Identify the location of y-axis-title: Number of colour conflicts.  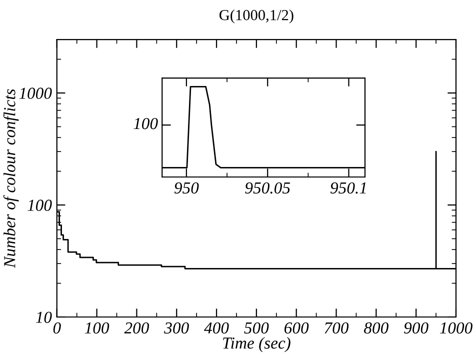
(11, 178).